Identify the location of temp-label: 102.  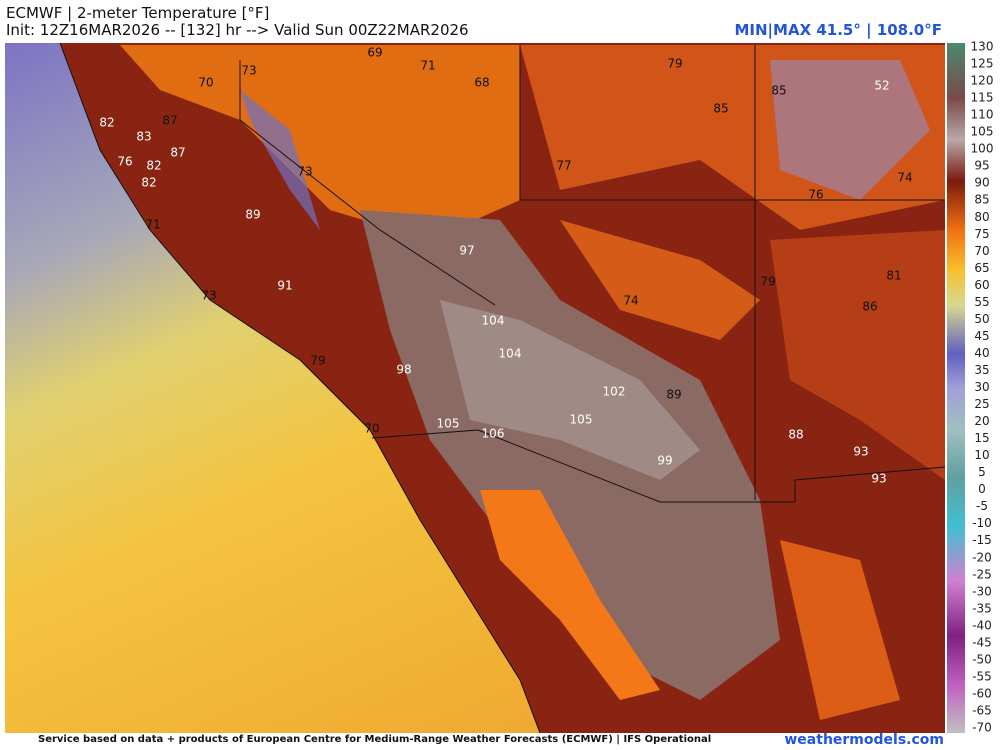
(614, 392).